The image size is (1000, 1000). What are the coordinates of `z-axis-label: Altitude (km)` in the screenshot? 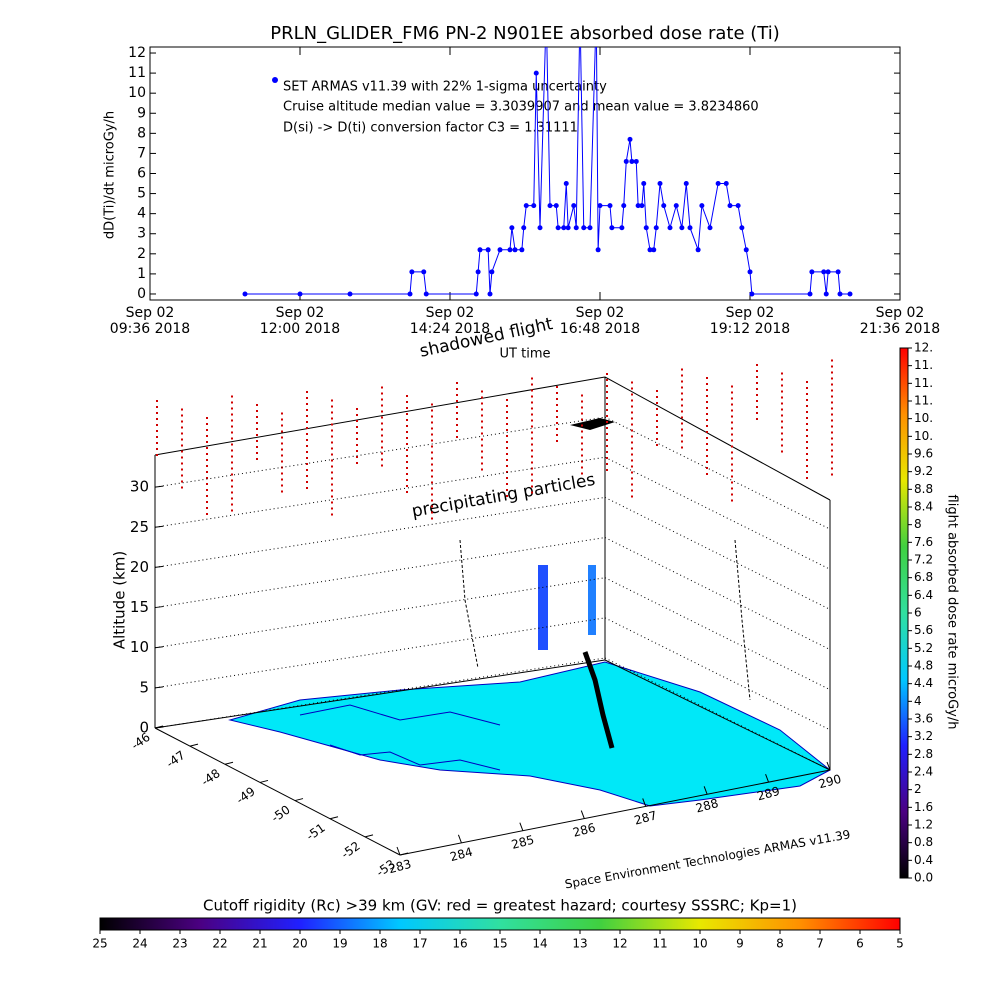 It's located at (120, 600).